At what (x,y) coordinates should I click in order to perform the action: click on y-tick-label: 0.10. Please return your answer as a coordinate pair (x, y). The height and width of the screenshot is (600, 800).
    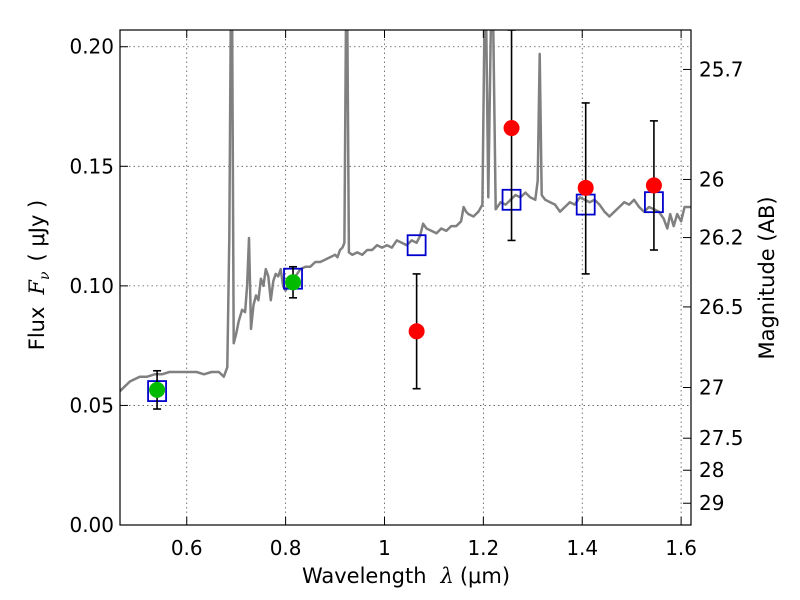
    Looking at the image, I should click on (91, 286).